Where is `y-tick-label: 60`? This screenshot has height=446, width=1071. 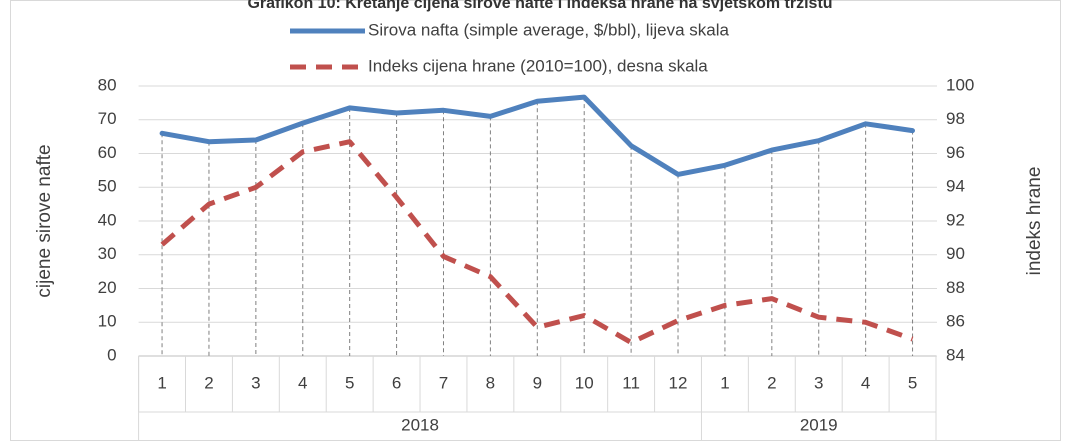
y-tick-label: 60 is located at coordinates (107, 152).